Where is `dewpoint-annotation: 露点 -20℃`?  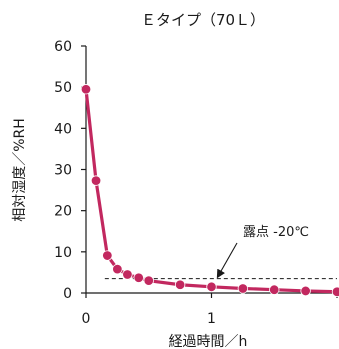 dewpoint-annotation: 露点 -20℃ is located at coordinates (220, 252).